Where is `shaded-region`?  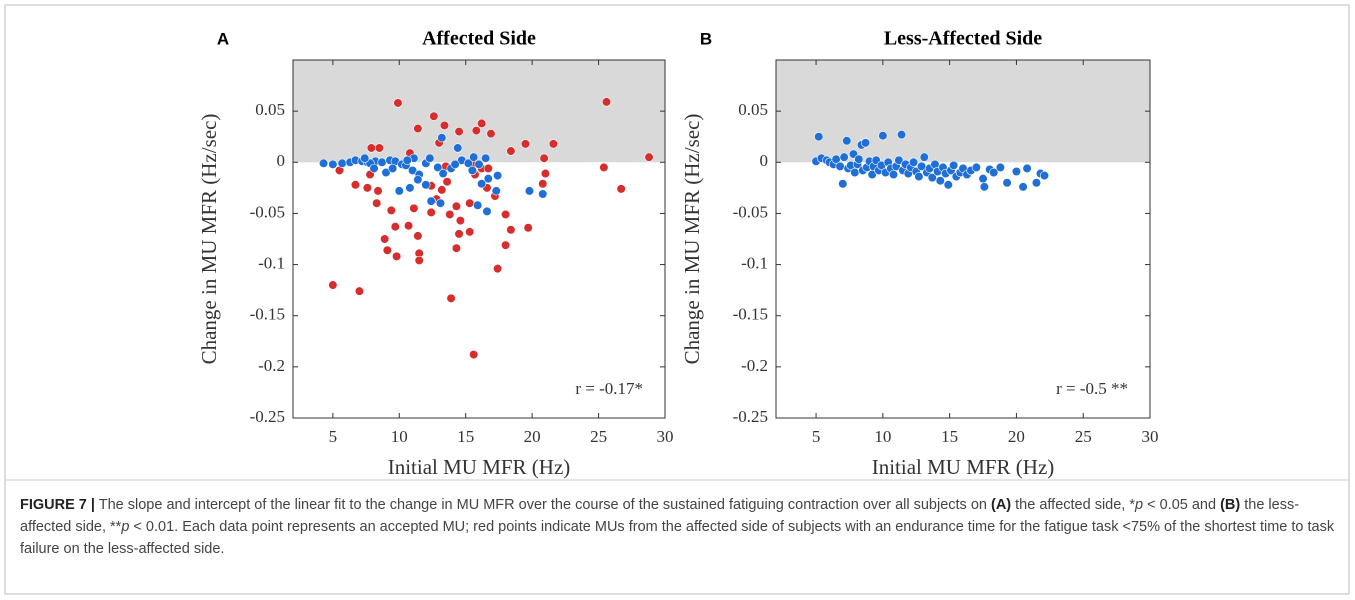 shaded-region is located at coordinates (479, 111).